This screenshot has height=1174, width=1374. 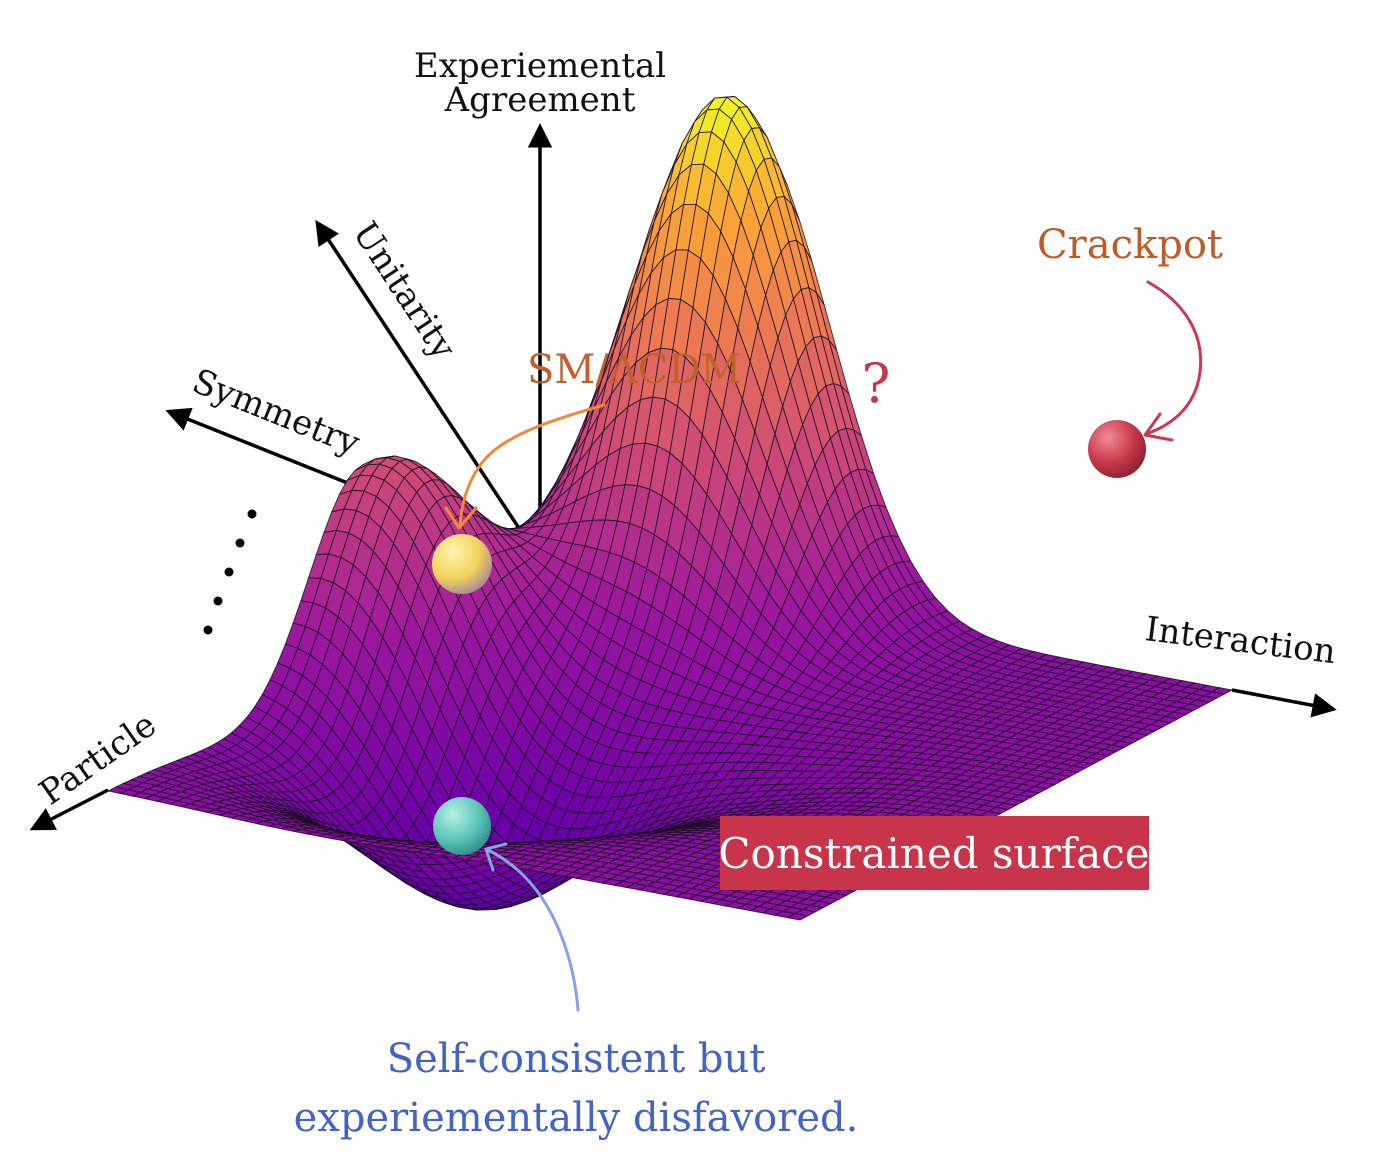 I want to click on constrained-surface-banner, so click(x=934, y=853).